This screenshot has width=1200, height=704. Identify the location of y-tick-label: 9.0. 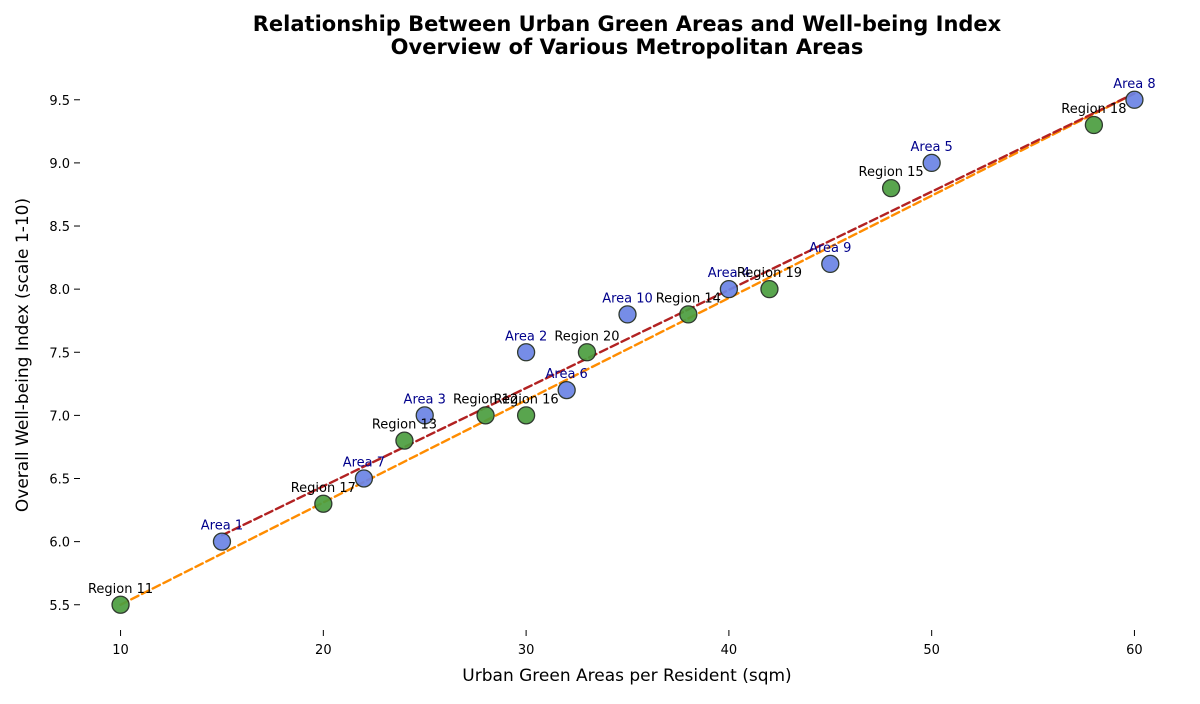
(59, 164).